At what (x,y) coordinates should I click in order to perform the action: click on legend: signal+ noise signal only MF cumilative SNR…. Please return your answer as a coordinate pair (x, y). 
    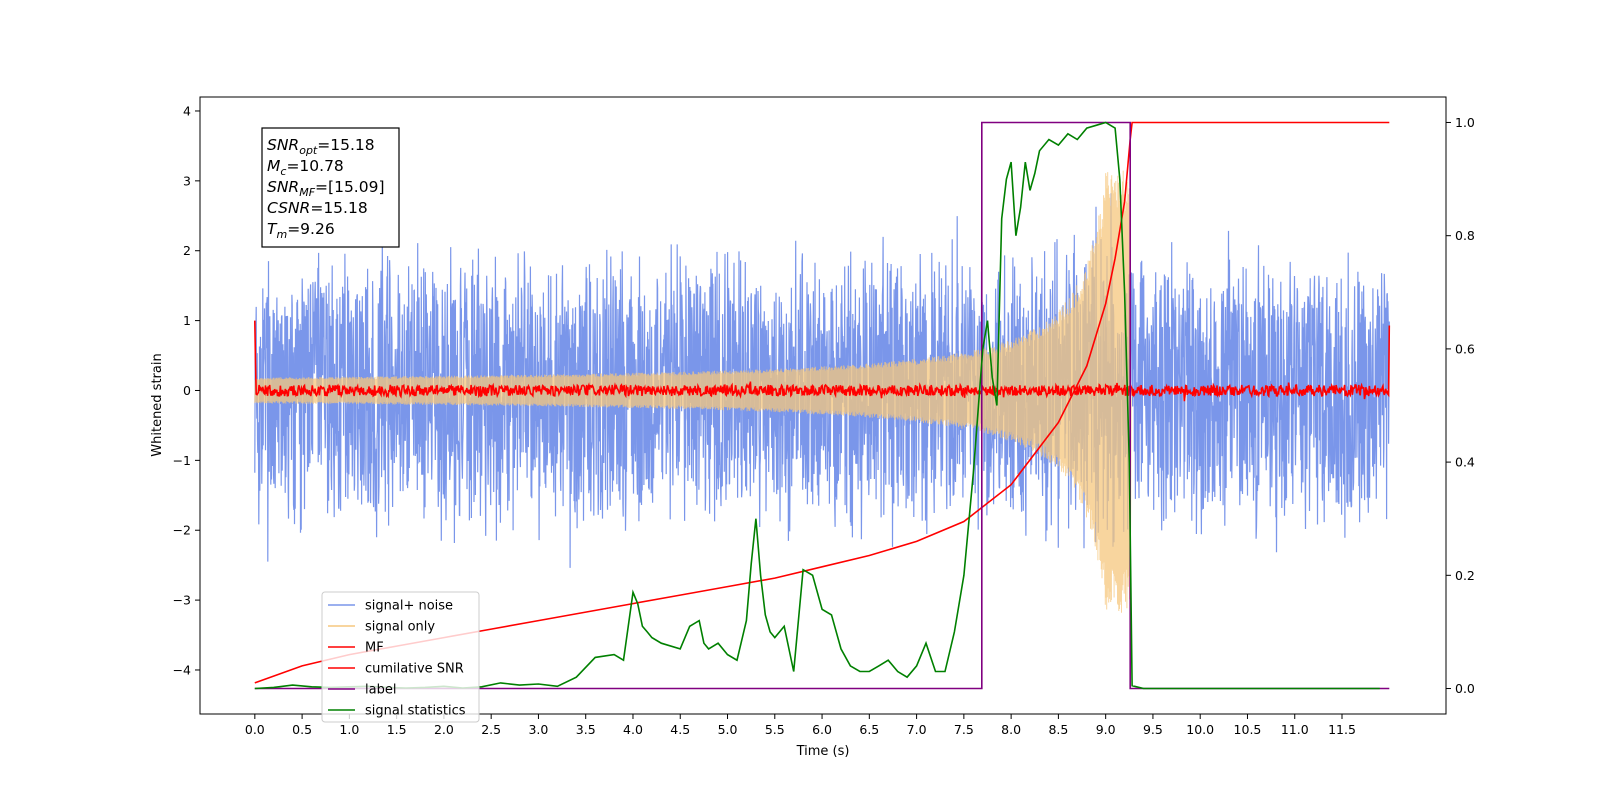
    Looking at the image, I should click on (400, 657).